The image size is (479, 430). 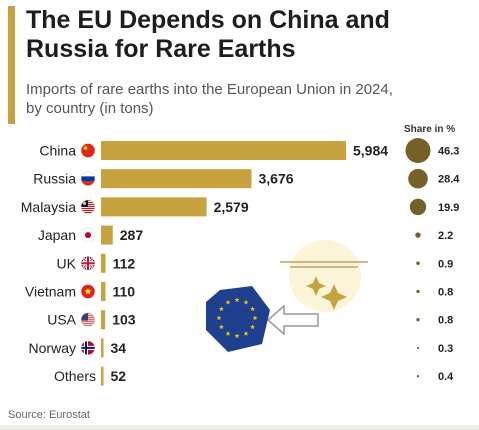 I want to click on bar-row: Malaysia 2,579 19.9, so click(x=240, y=207).